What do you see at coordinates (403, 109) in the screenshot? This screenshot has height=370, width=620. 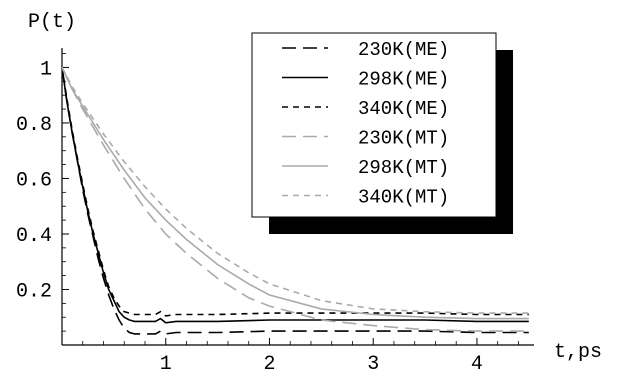 I see `legend-label: 340K(ME)` at bounding box center [403, 109].